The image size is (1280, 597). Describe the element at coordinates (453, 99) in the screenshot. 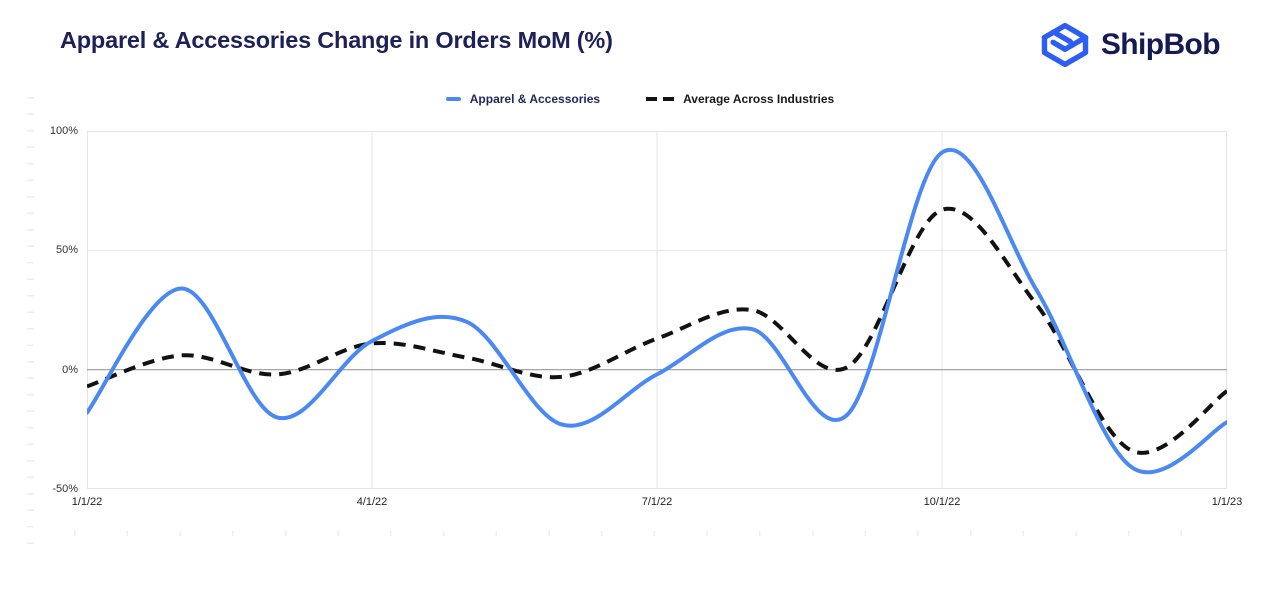

I see `legend-solid-line-icon` at that location.